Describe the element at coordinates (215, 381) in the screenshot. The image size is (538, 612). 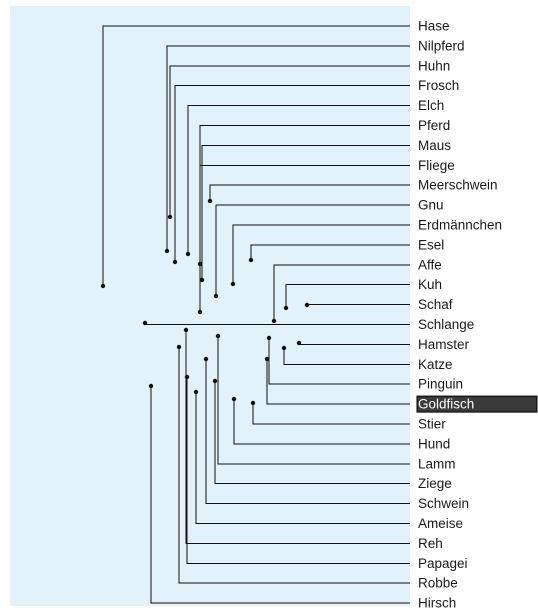
I see `node-dot-ziege` at that location.